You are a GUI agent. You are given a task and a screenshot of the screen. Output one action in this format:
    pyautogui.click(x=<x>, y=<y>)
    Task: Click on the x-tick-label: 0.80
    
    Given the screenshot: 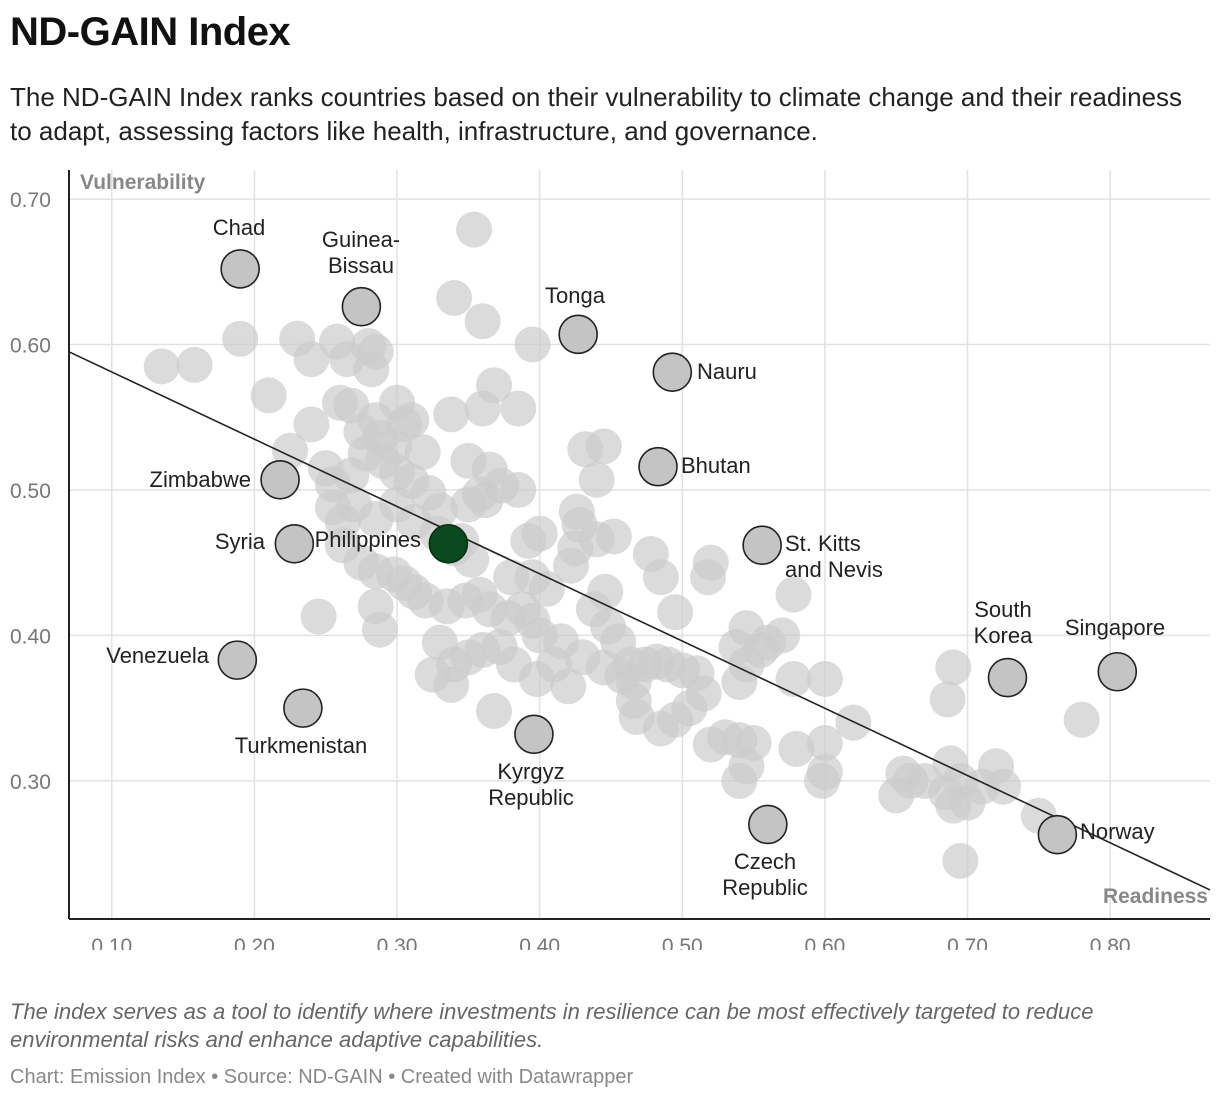 What is the action you would take?
    pyautogui.click(x=1110, y=942)
    